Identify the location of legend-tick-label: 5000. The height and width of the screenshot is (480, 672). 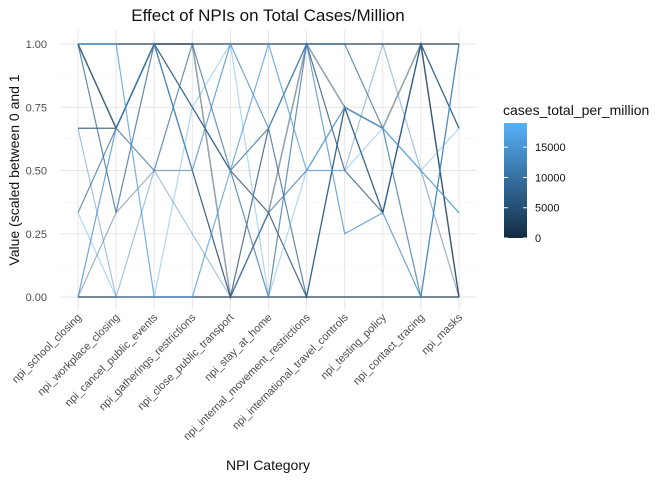
(547, 209).